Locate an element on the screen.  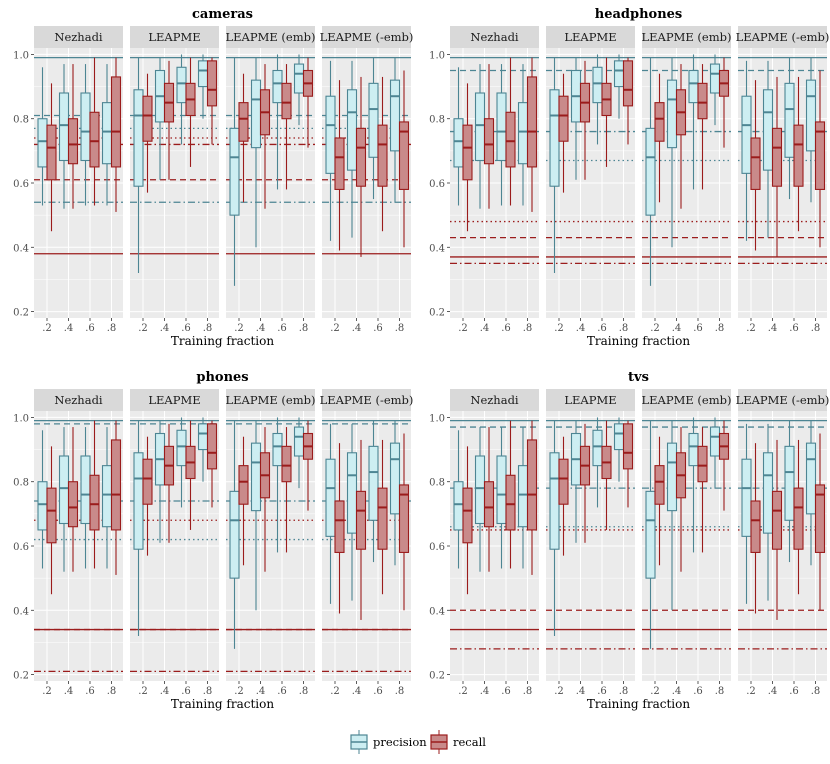
facet-label: LEAPME is located at coordinates (590, 37).